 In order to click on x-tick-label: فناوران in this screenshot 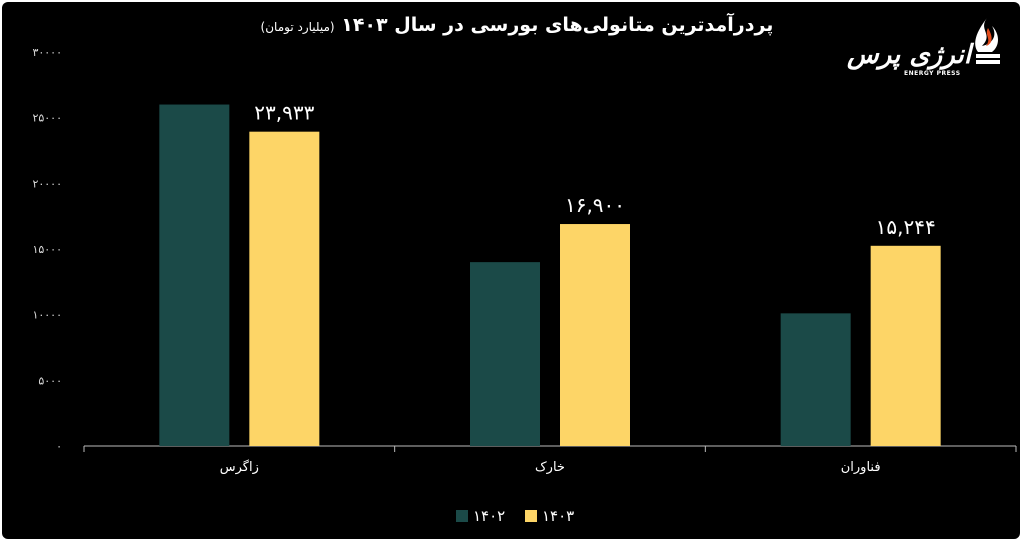, I will do `click(861, 467)`.